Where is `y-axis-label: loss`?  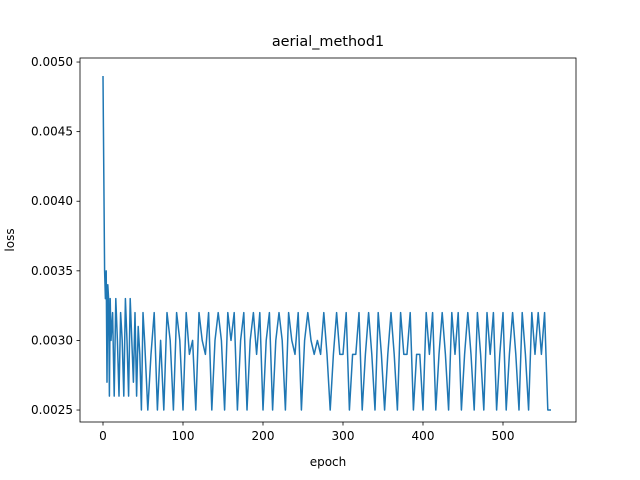 y-axis-label: loss is located at coordinates (10, 239).